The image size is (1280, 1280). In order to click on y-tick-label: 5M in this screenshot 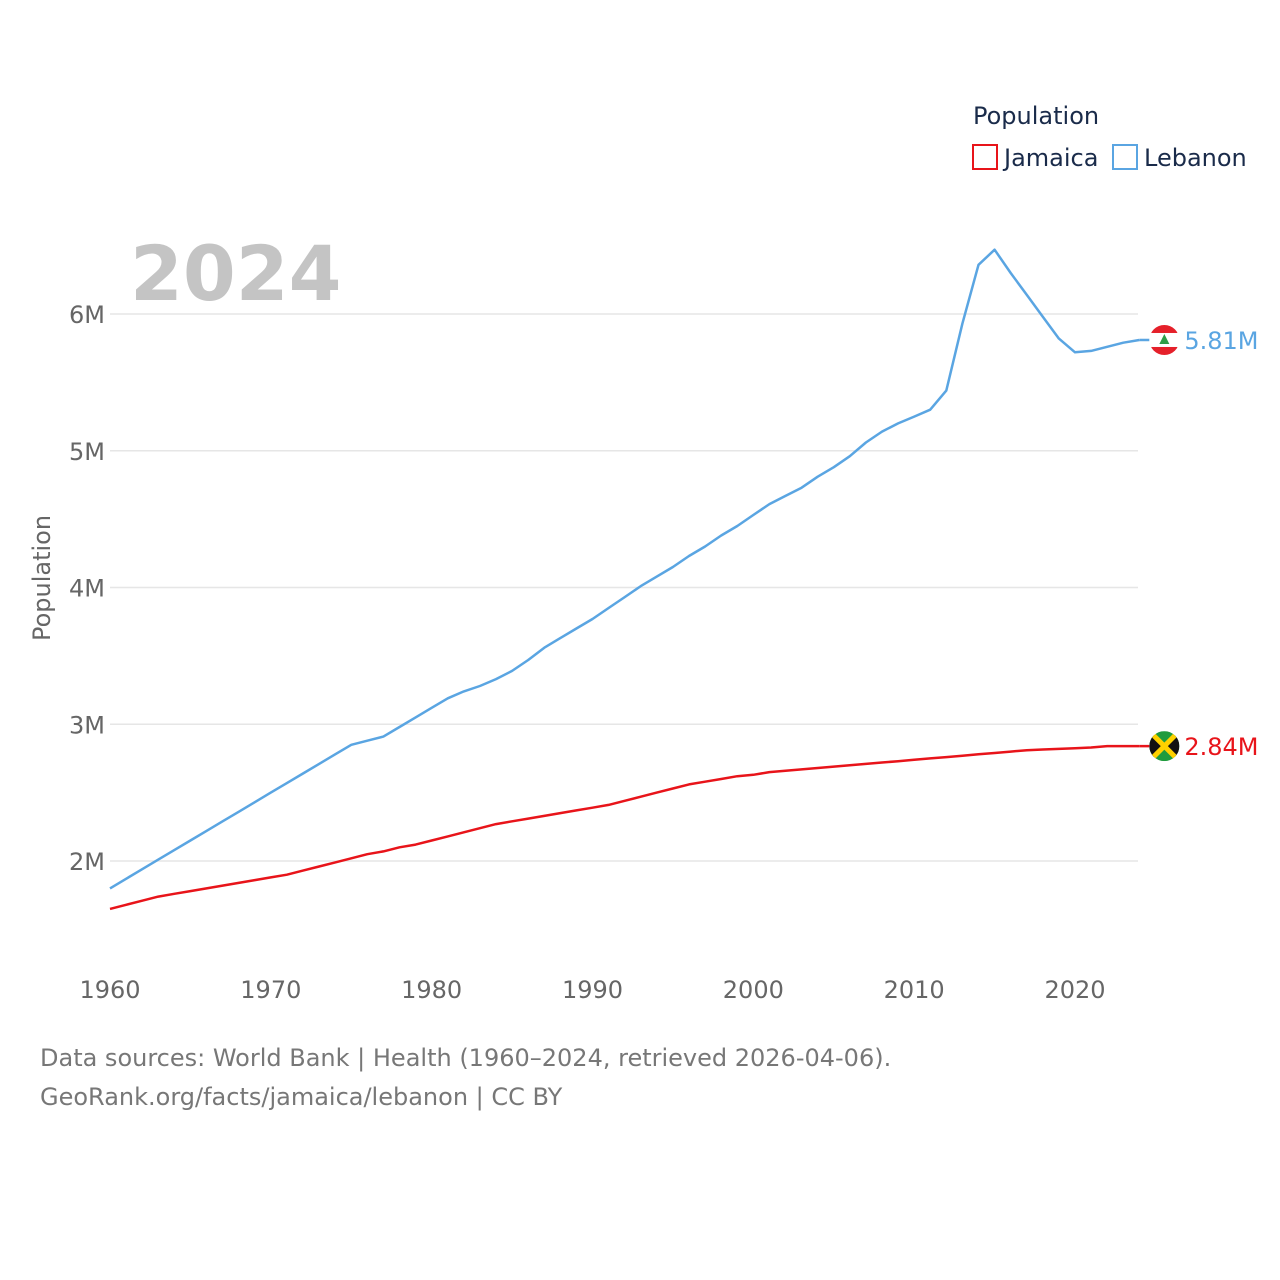, I will do `click(87, 452)`.